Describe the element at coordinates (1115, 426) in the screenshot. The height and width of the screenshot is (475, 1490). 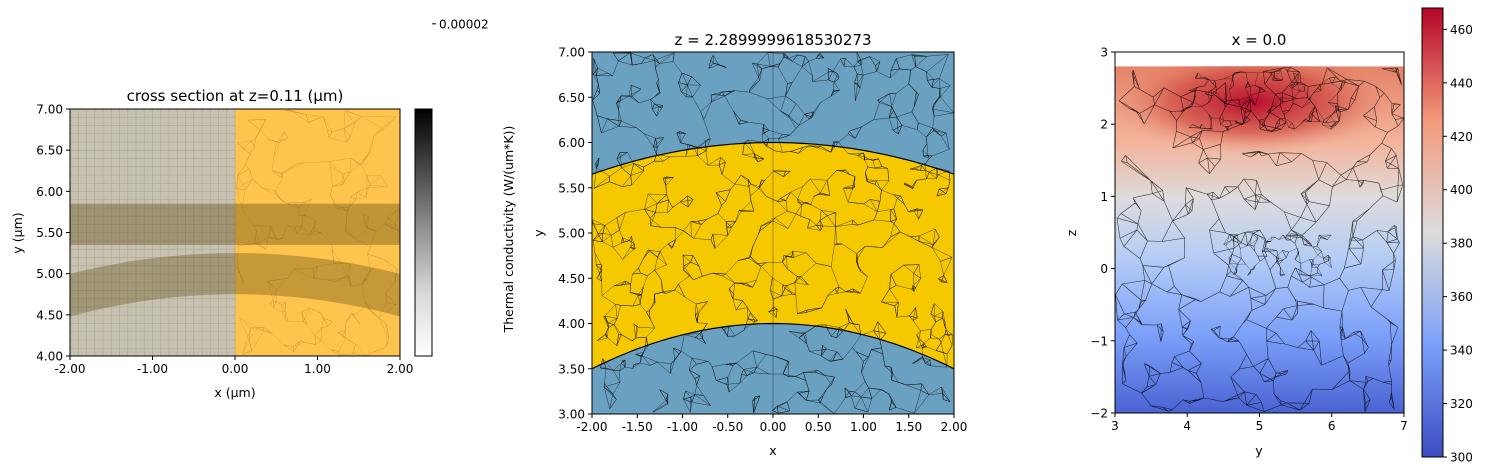
I see `x-tick-label: 3` at that location.